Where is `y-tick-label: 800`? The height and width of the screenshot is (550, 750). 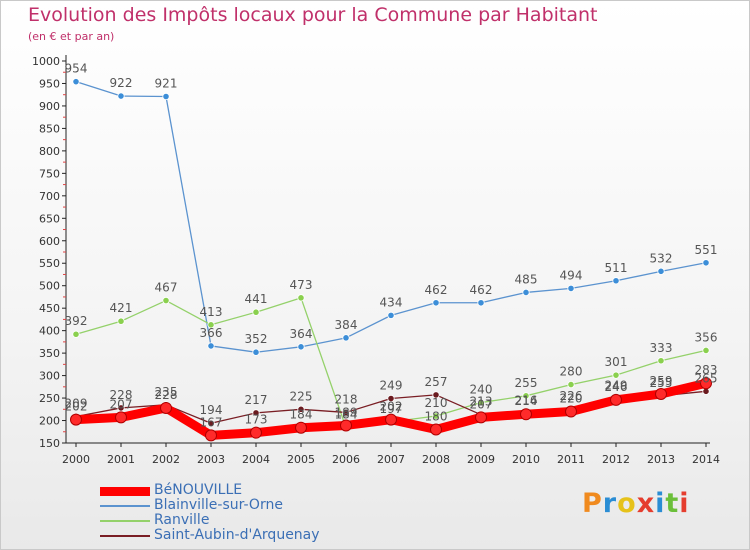 y-tick-label: 800 is located at coordinates (49, 151).